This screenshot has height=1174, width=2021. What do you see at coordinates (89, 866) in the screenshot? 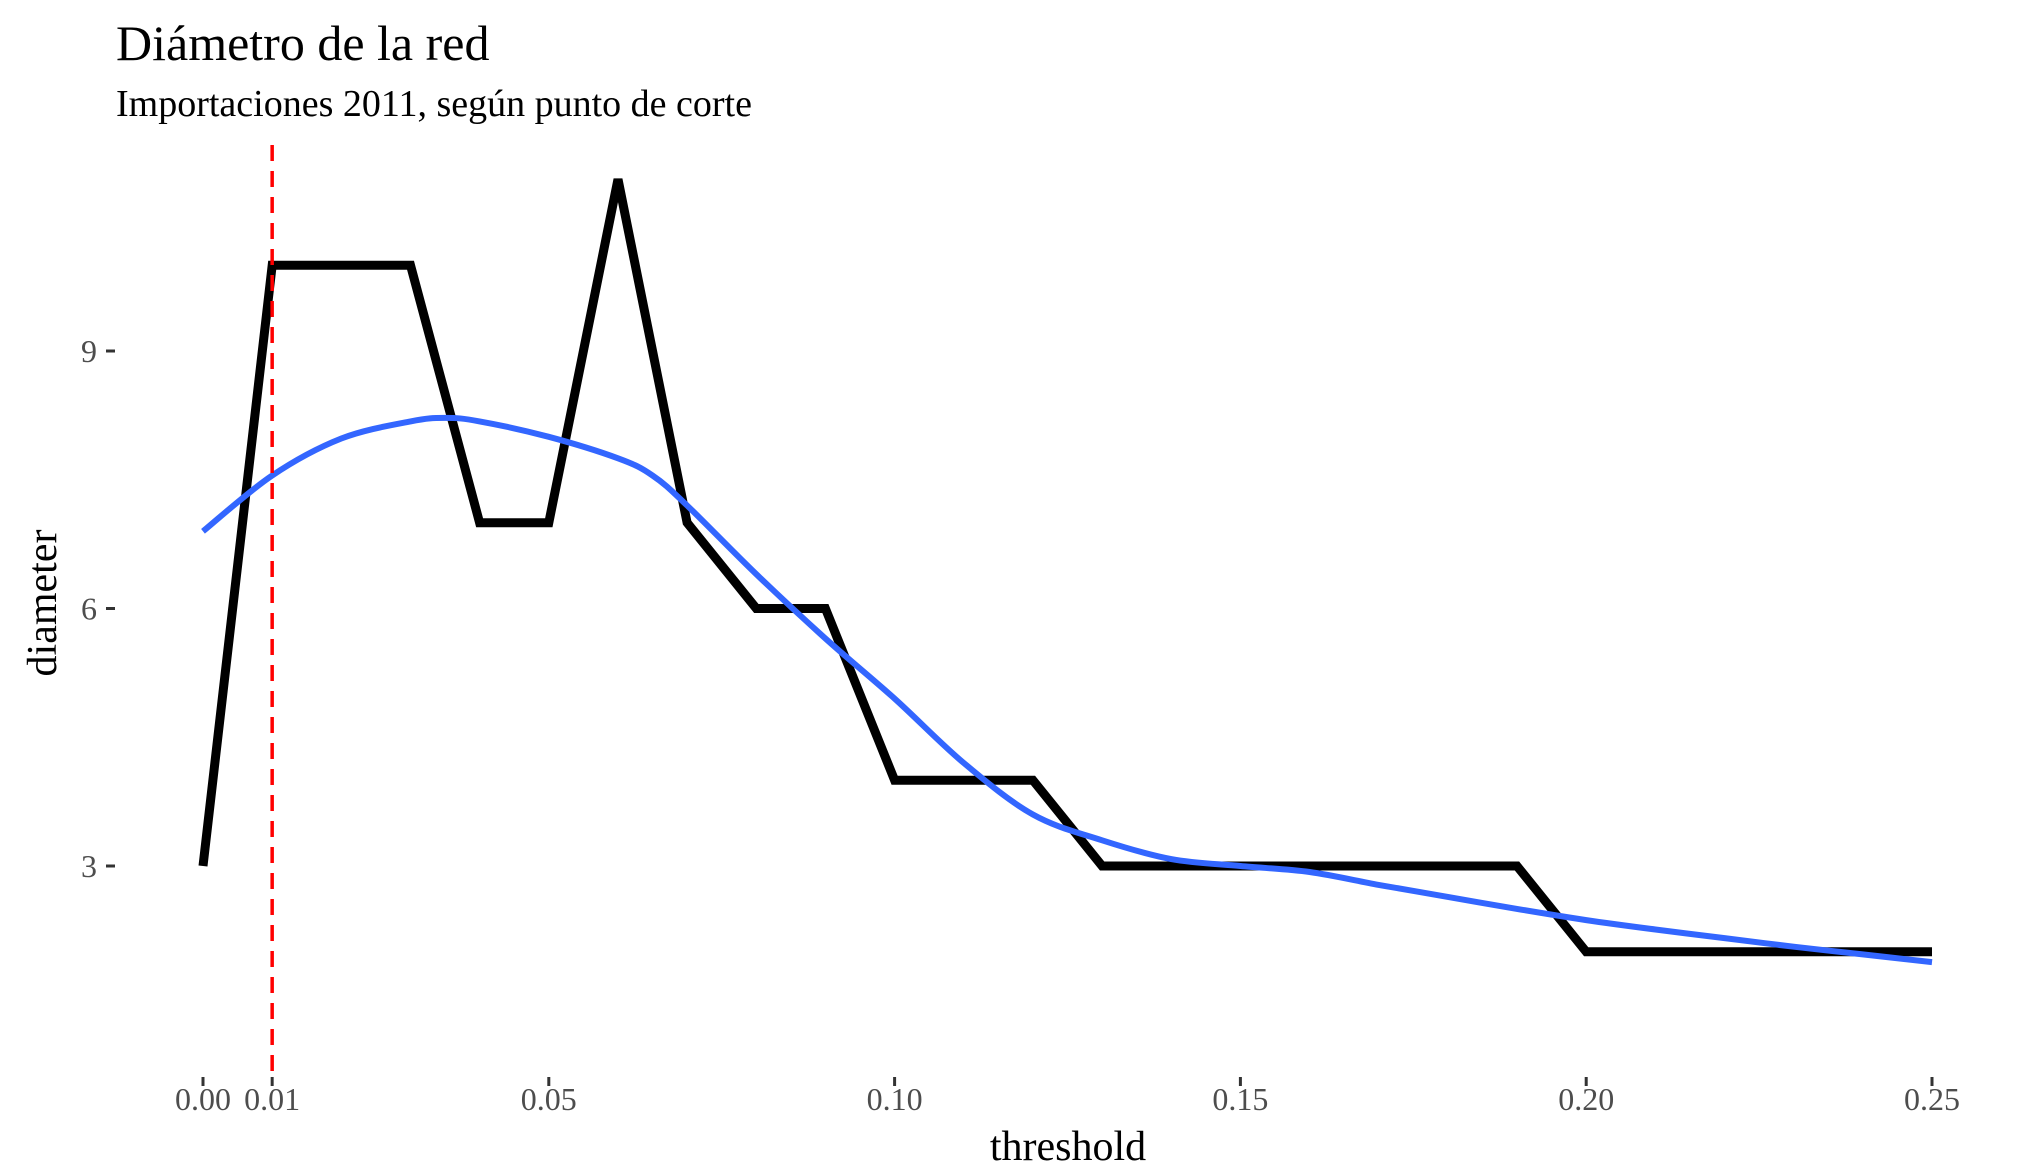
I see `y-tick-label: 3` at bounding box center [89, 866].